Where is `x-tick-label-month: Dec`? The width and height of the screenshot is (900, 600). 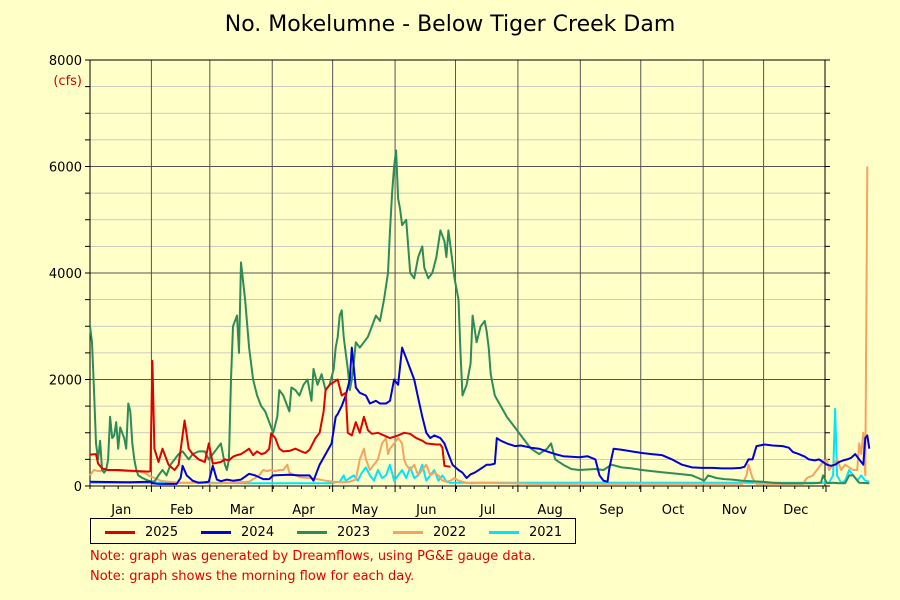 x-tick-label-month: Dec is located at coordinates (795, 510).